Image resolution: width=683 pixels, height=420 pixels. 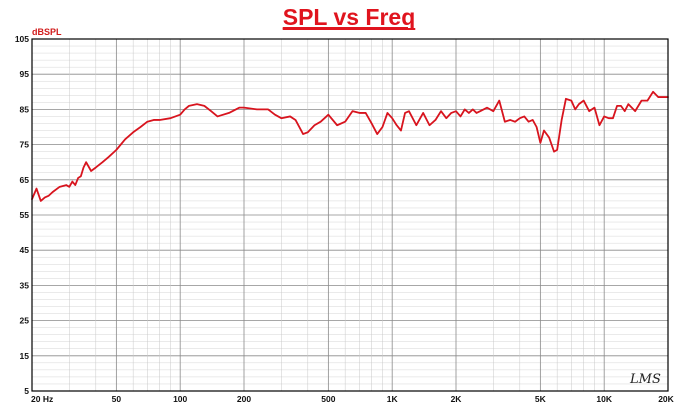 I want to click on y-tick-label: 65, so click(x=25, y=180).